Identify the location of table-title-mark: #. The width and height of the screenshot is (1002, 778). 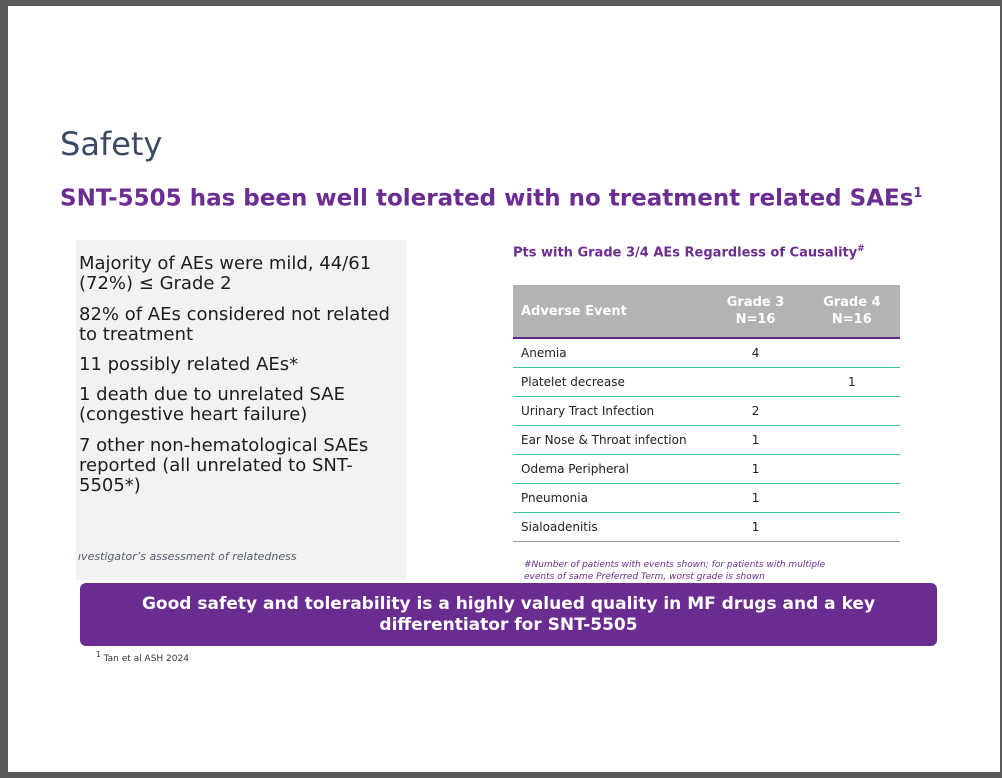
(861, 249).